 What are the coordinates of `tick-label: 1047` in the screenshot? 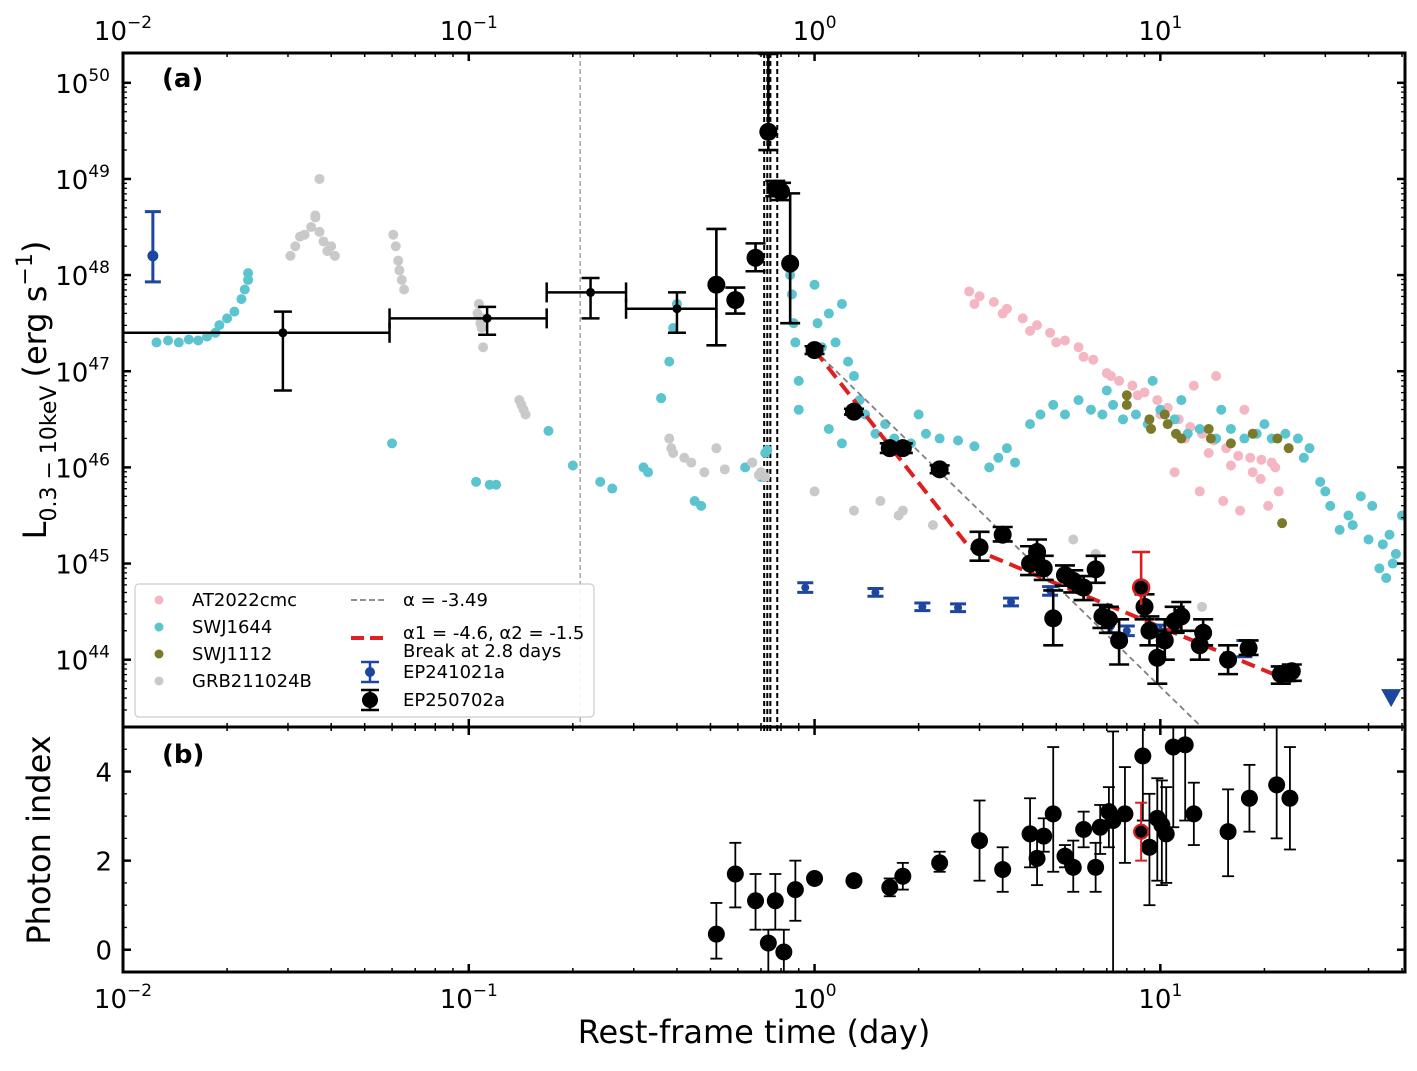 It's located at (82, 371).